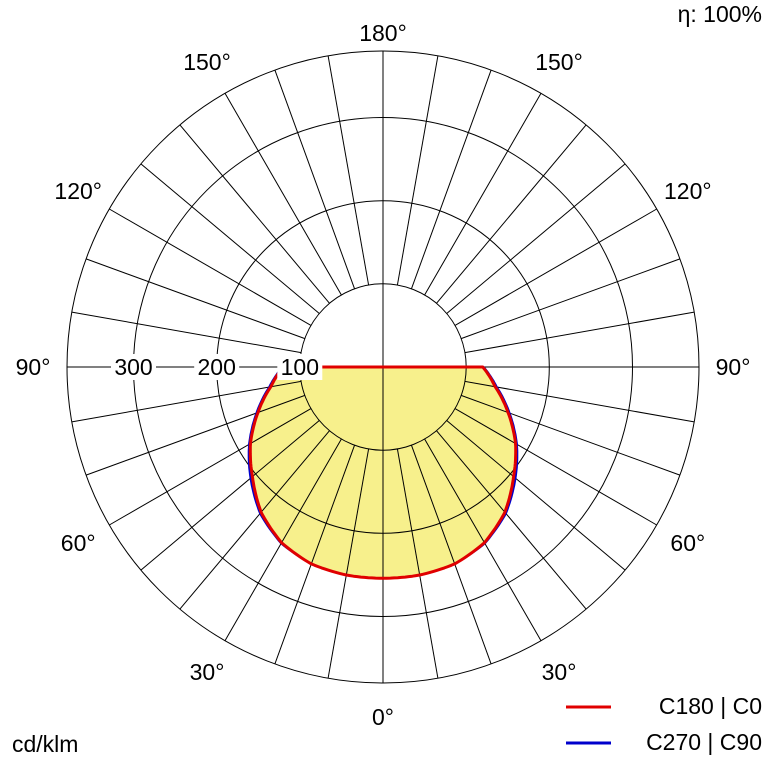 Image resolution: width=767 pixels, height=766 pixels. I want to click on legend: C180 | C0 C270 | C90, so click(664, 724).